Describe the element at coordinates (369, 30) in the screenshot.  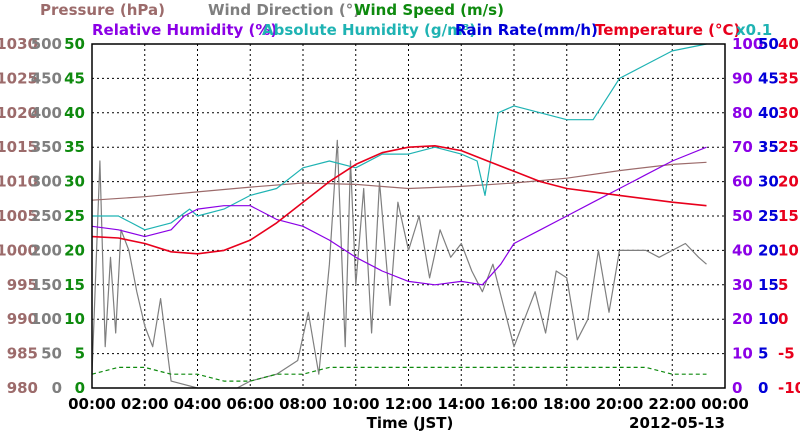
I see `legend-item: Absolute Humidity (g/m³)` at that location.